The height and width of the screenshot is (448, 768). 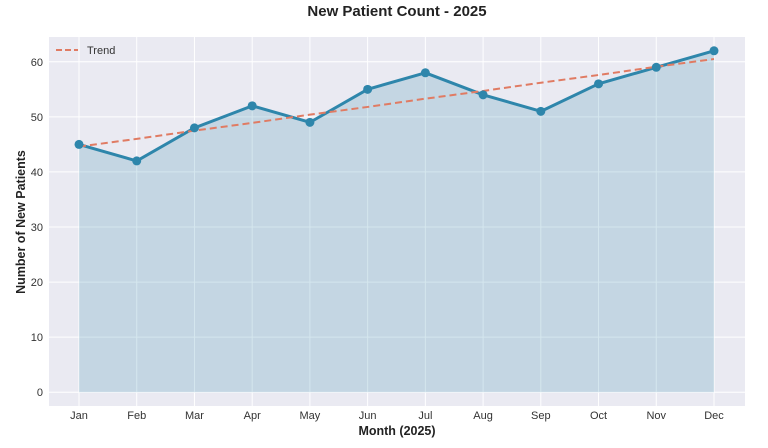 I want to click on y-tick-label: 50, so click(x=37, y=118).